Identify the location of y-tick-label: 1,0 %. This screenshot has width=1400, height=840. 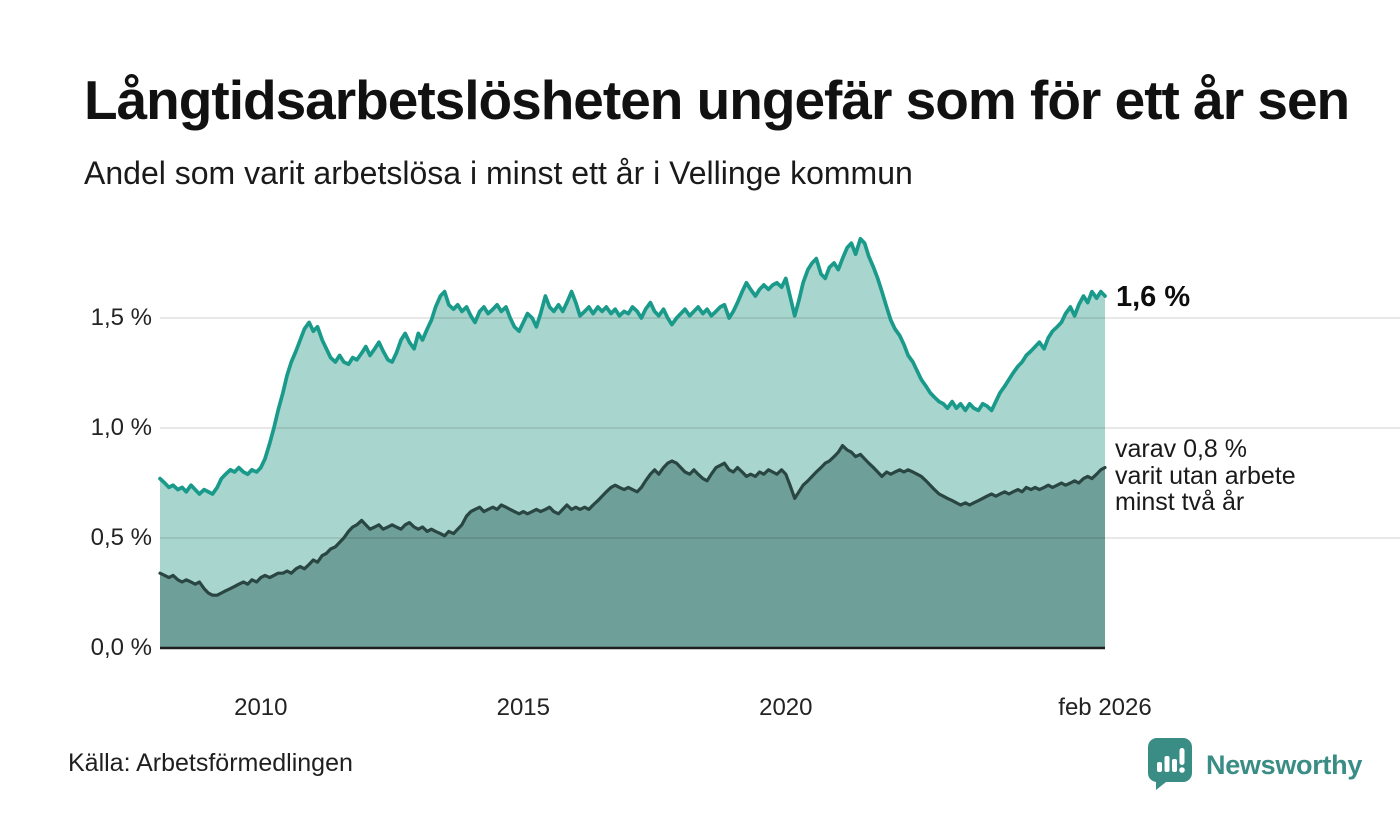
(121, 427).